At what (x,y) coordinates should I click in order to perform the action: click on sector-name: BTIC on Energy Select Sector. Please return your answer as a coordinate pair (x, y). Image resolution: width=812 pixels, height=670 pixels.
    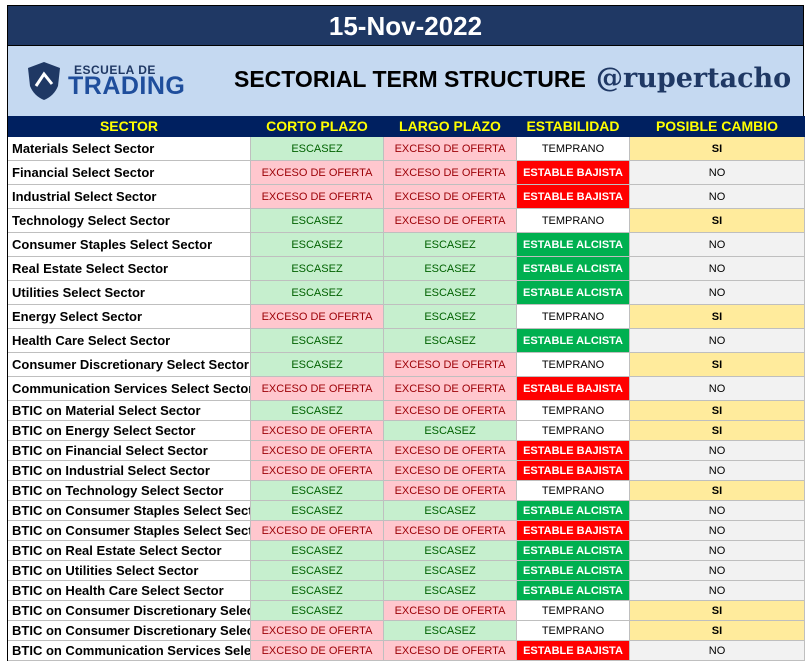
    Looking at the image, I should click on (129, 431).